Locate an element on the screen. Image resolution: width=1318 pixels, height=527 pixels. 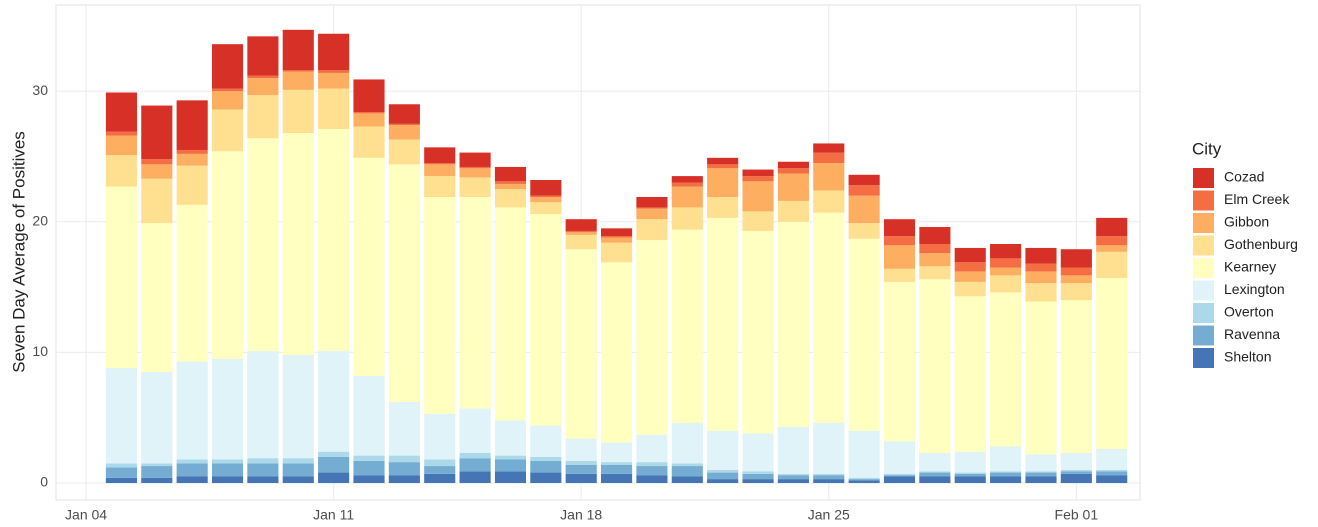
x-tick-label: Jan 04 is located at coordinates (86, 515).